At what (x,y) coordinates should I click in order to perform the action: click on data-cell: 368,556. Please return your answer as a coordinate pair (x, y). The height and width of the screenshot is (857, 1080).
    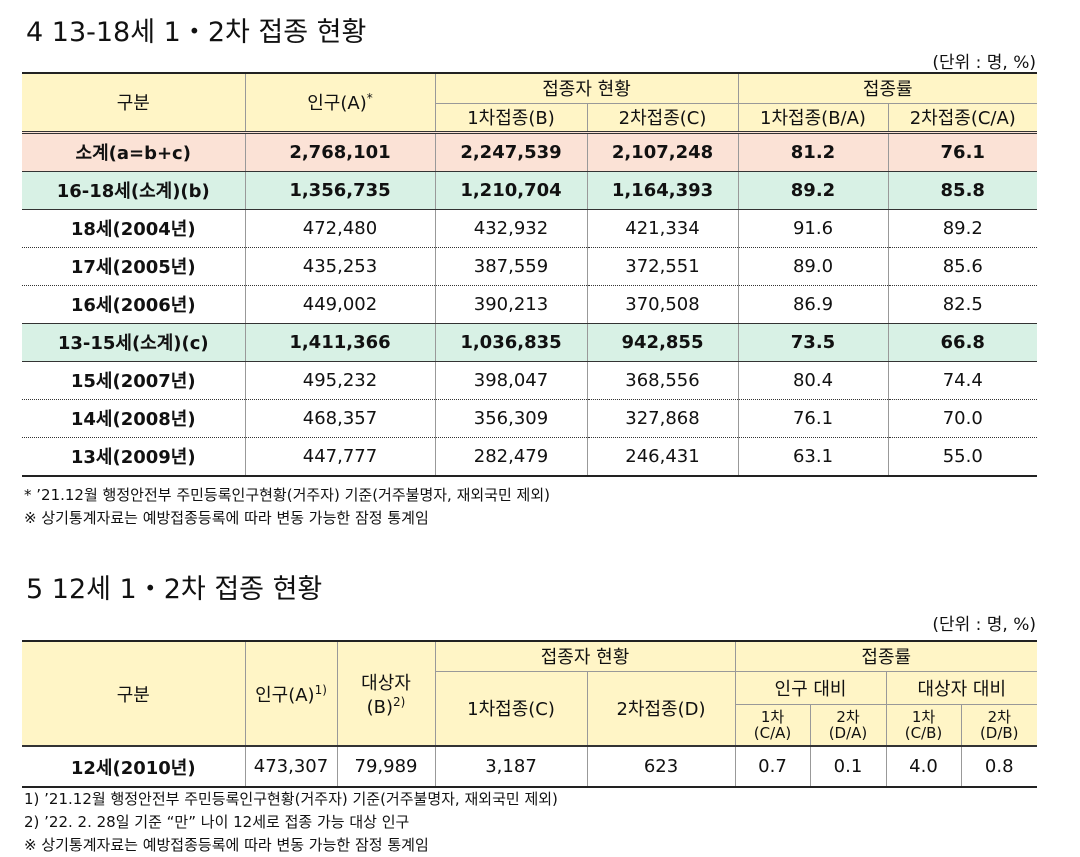
    Looking at the image, I should click on (662, 380).